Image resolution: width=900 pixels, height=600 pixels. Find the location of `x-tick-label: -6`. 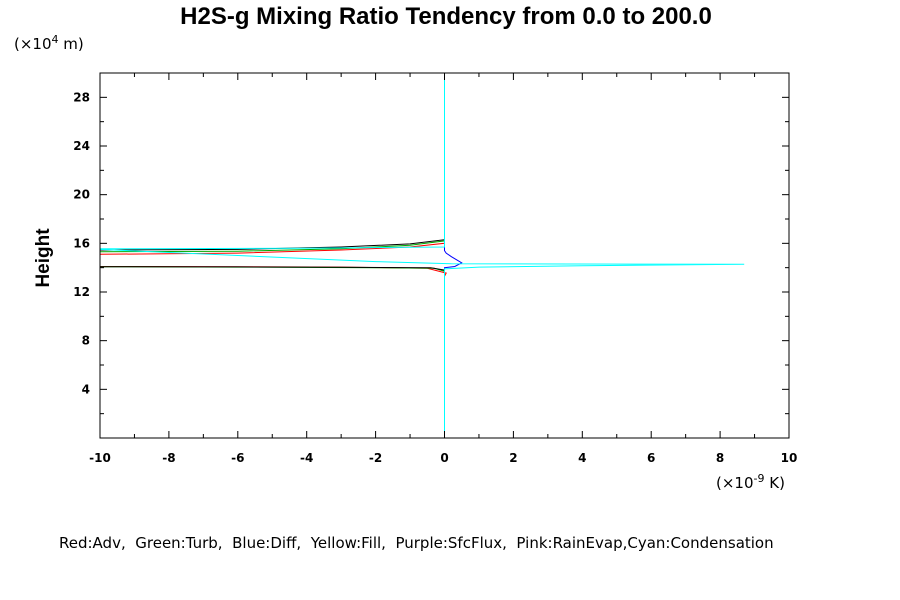

x-tick-label: -6 is located at coordinates (237, 458).